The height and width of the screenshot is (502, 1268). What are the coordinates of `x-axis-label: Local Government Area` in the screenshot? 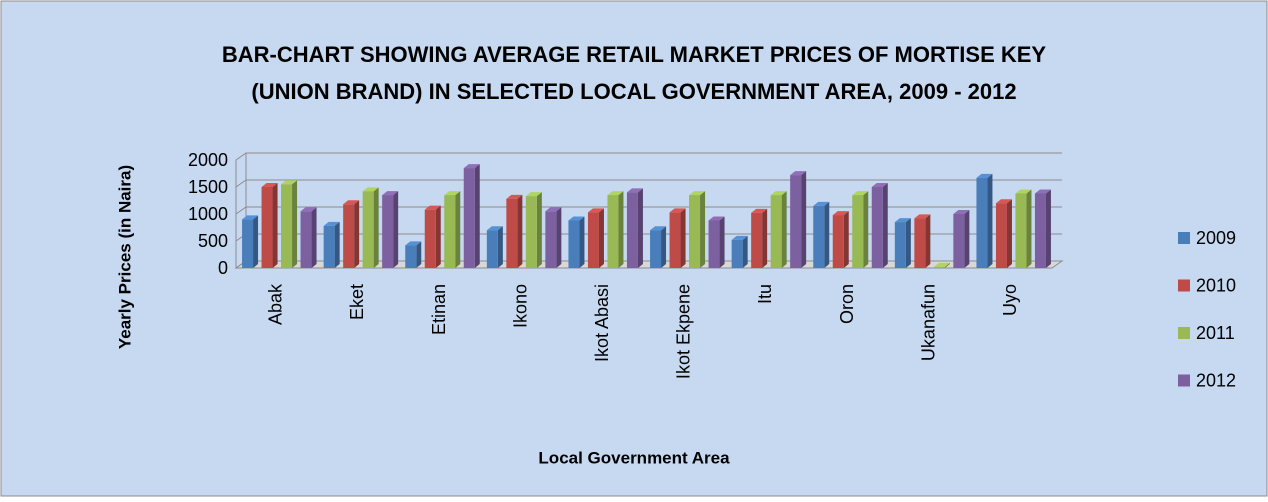 It's located at (634, 457).